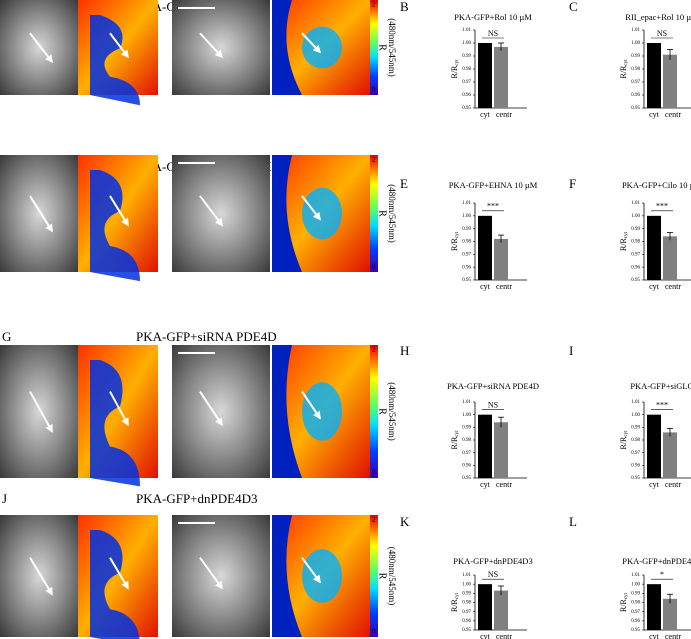  What do you see at coordinates (4, 498) in the screenshot?
I see `panel-letter: J` at bounding box center [4, 498].